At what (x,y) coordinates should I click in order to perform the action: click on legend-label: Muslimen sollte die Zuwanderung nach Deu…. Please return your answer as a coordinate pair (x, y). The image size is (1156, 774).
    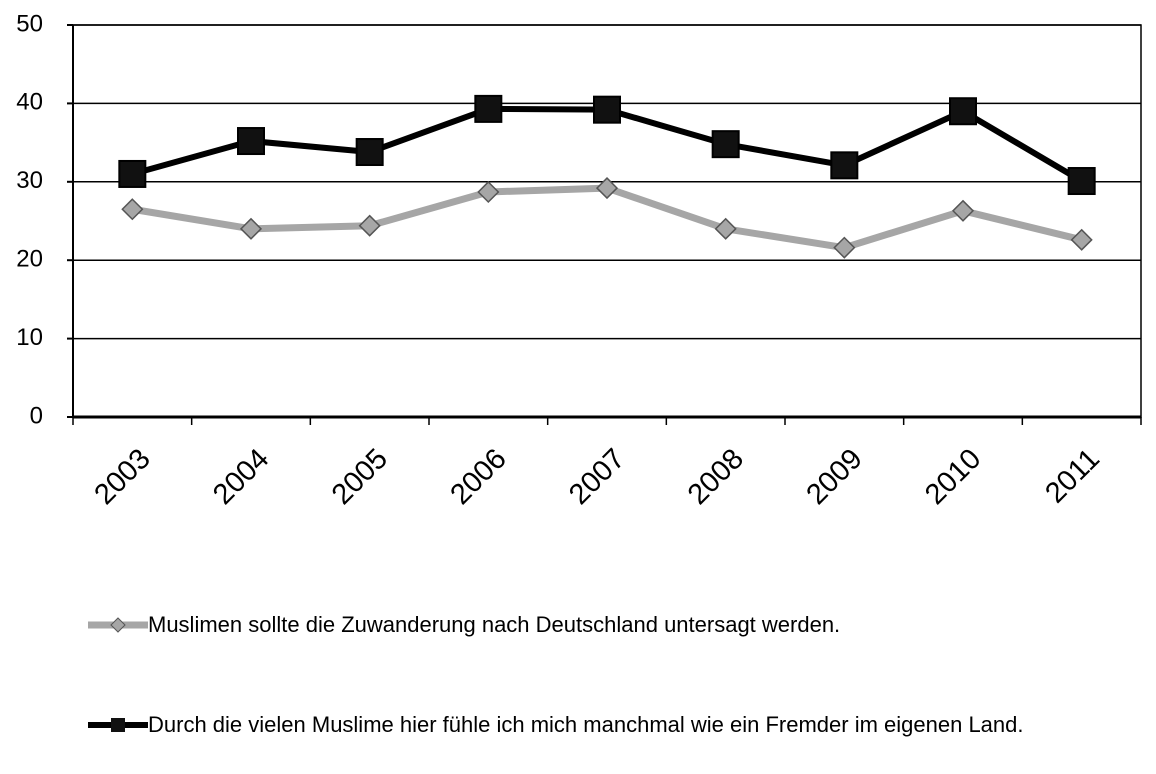
    Looking at the image, I should click on (494, 624).